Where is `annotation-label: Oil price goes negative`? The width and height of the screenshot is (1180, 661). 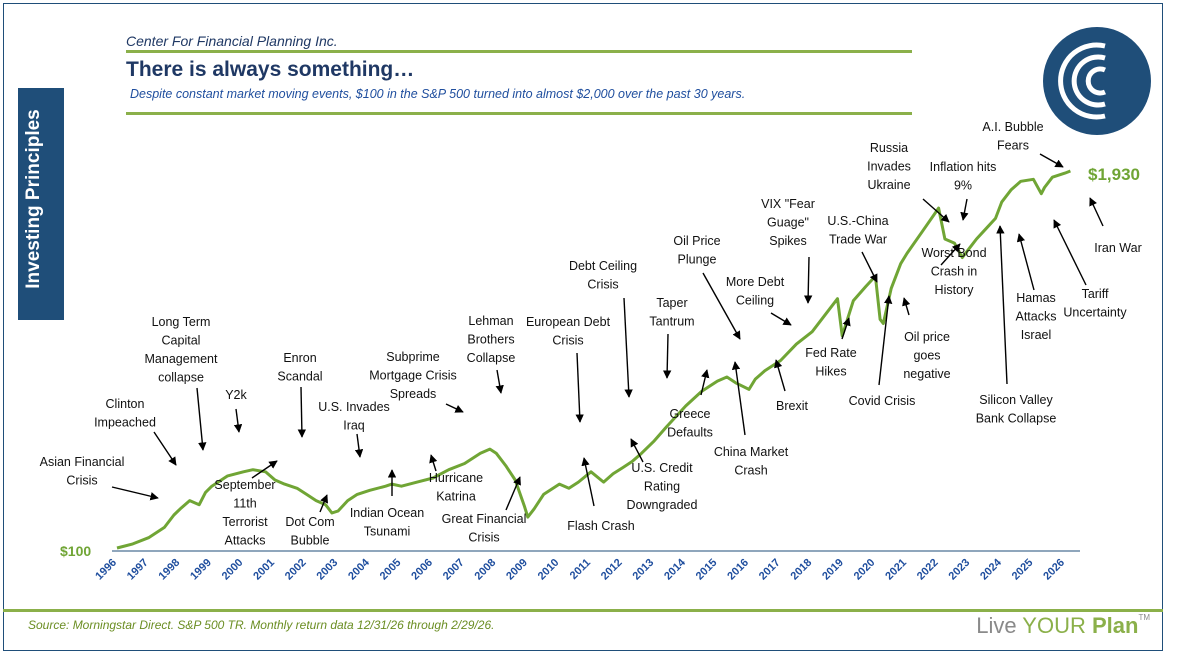
annotation-label: Oil price goes negative is located at coordinates (926, 355).